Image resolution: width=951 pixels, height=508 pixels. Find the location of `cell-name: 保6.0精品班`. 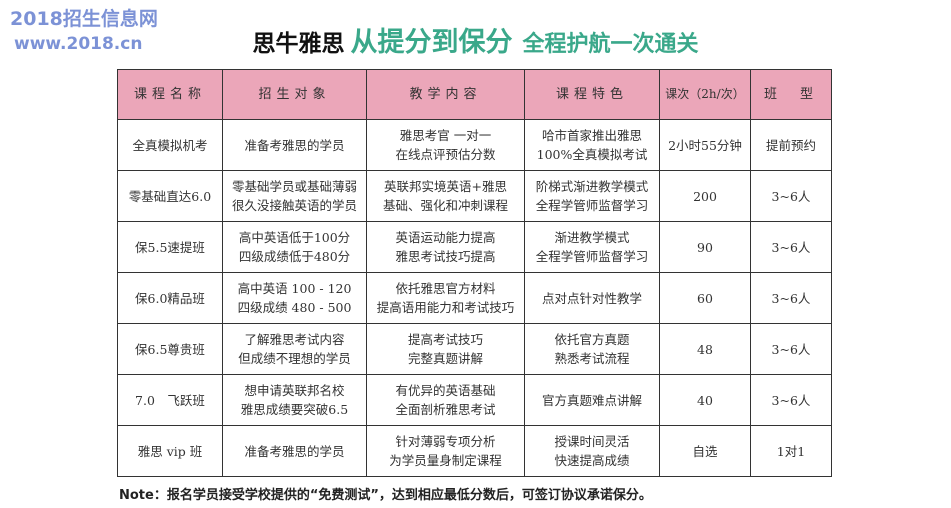

cell-name: 保6.0精品班 is located at coordinates (170, 298).